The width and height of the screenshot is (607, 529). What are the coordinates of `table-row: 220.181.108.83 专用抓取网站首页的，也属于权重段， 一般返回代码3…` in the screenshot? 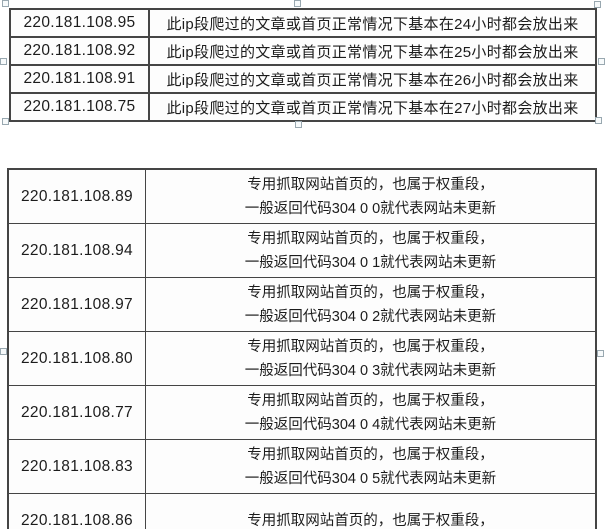 It's located at (302, 466).